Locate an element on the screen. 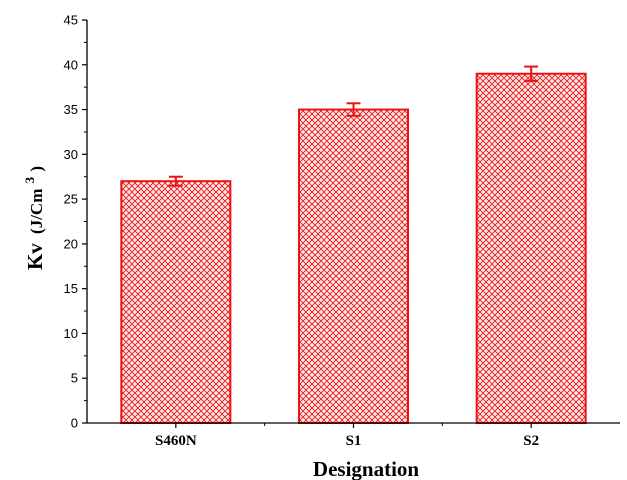 The width and height of the screenshot is (627, 480). y-tick-label: 25 is located at coordinates (71, 199).